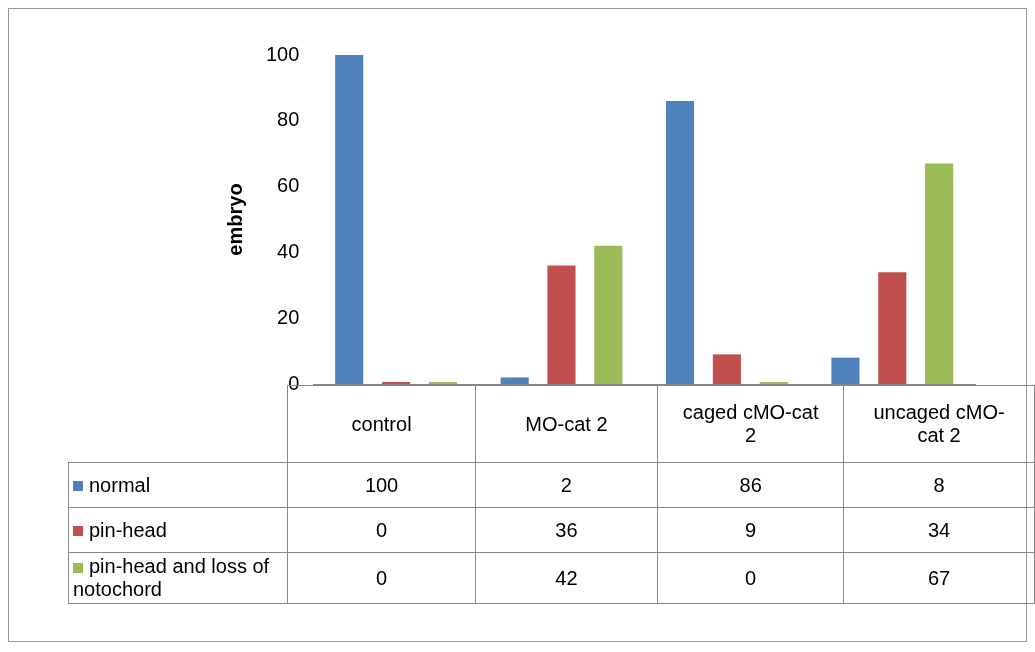  I want to click on y-axis-title: embryo, so click(234, 219).